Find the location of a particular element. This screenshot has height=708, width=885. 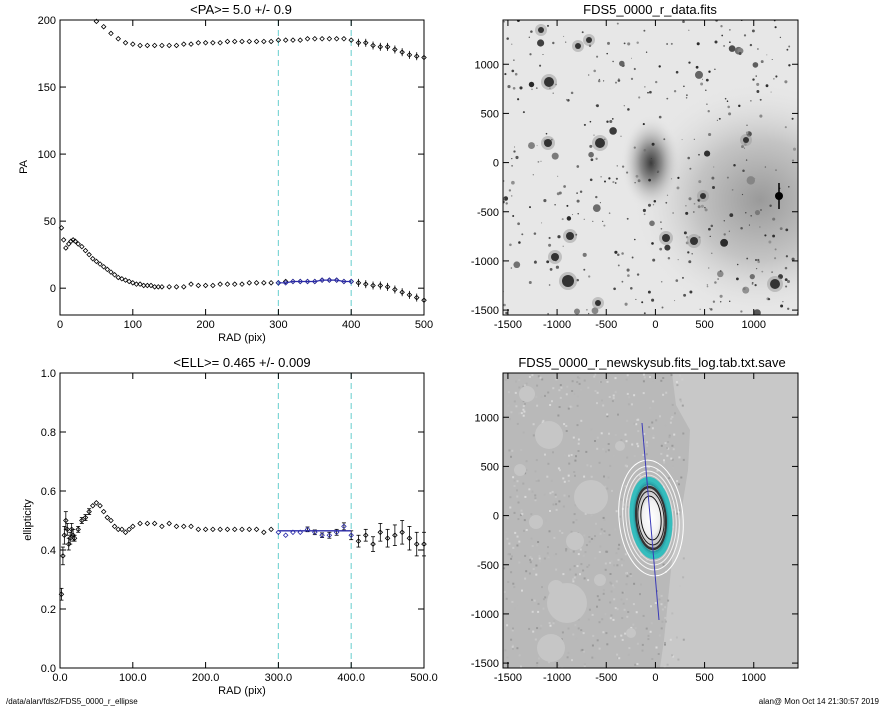

img2-x-tick-label: -500 is located at coordinates (606, 678).